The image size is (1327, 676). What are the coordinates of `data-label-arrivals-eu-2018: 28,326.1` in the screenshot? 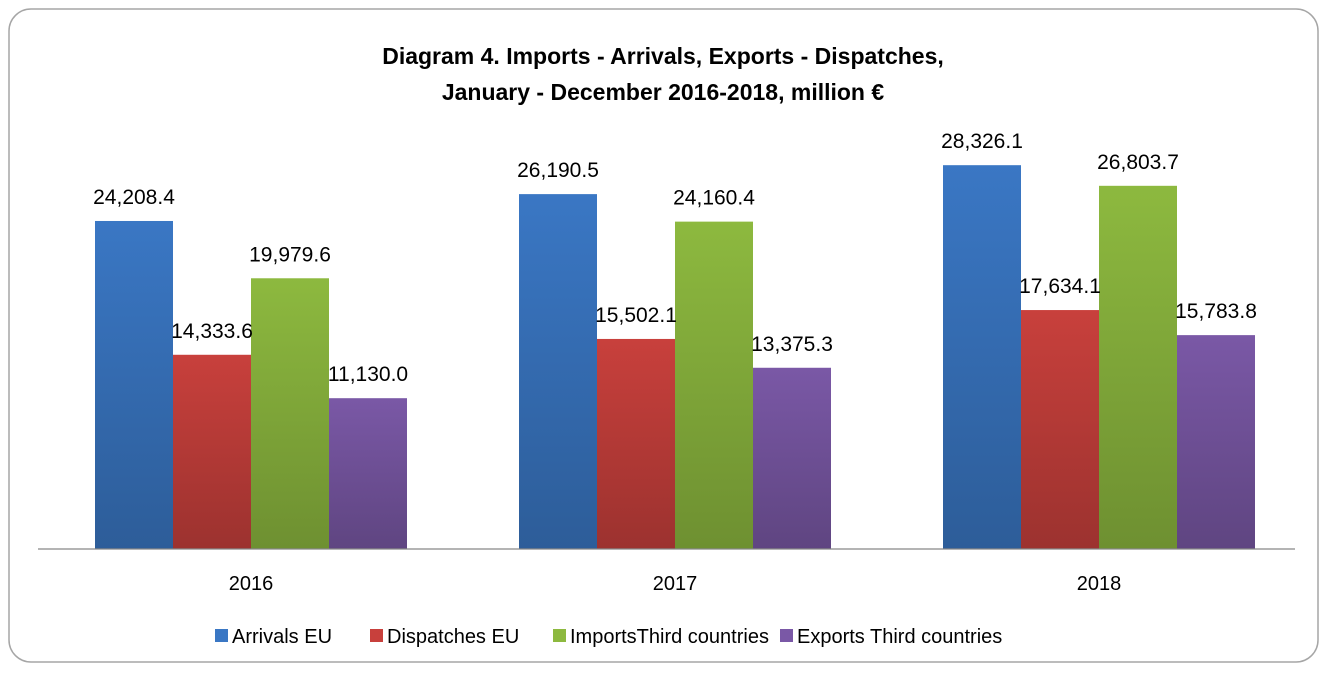 It's located at (982, 141).